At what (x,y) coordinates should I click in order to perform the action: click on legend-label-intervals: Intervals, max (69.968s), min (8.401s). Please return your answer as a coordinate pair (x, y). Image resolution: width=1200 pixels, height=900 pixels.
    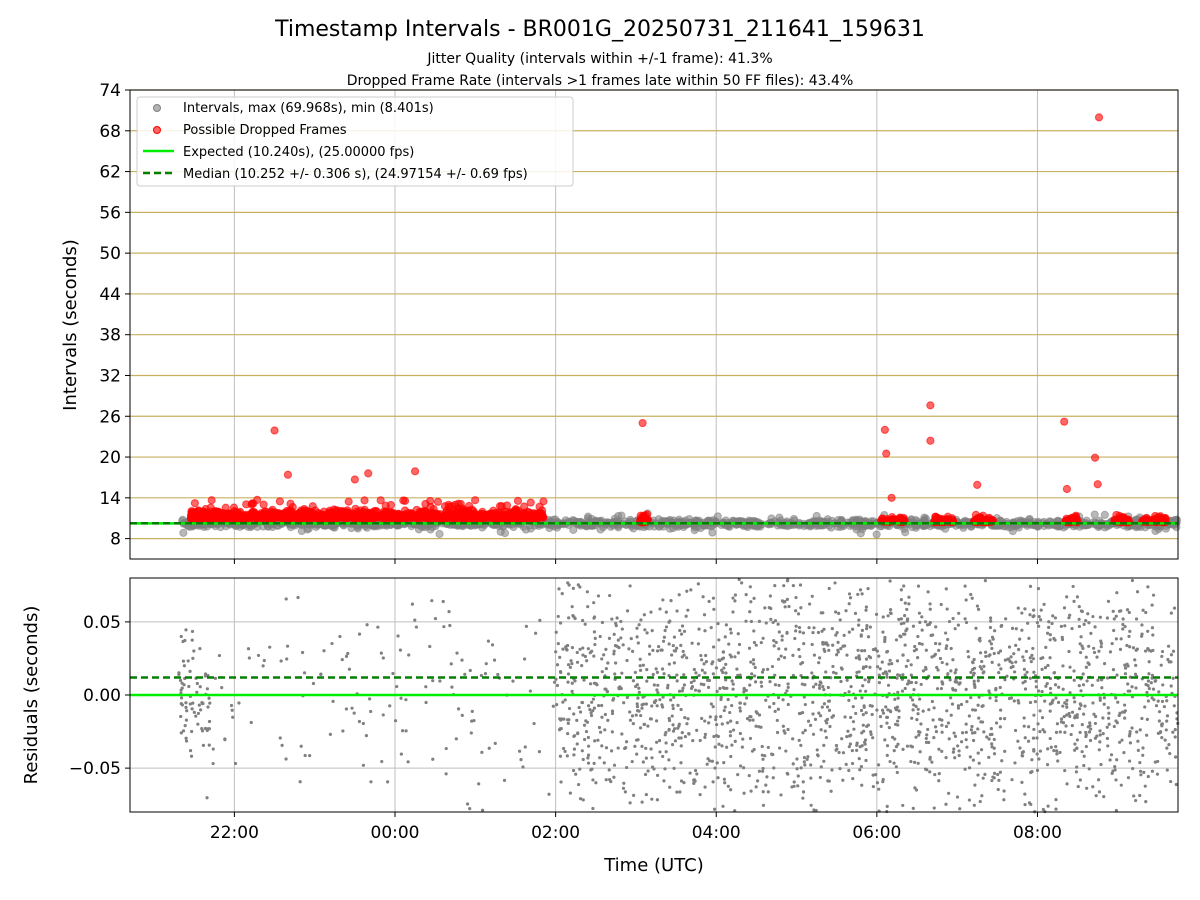
    Looking at the image, I should click on (308, 108).